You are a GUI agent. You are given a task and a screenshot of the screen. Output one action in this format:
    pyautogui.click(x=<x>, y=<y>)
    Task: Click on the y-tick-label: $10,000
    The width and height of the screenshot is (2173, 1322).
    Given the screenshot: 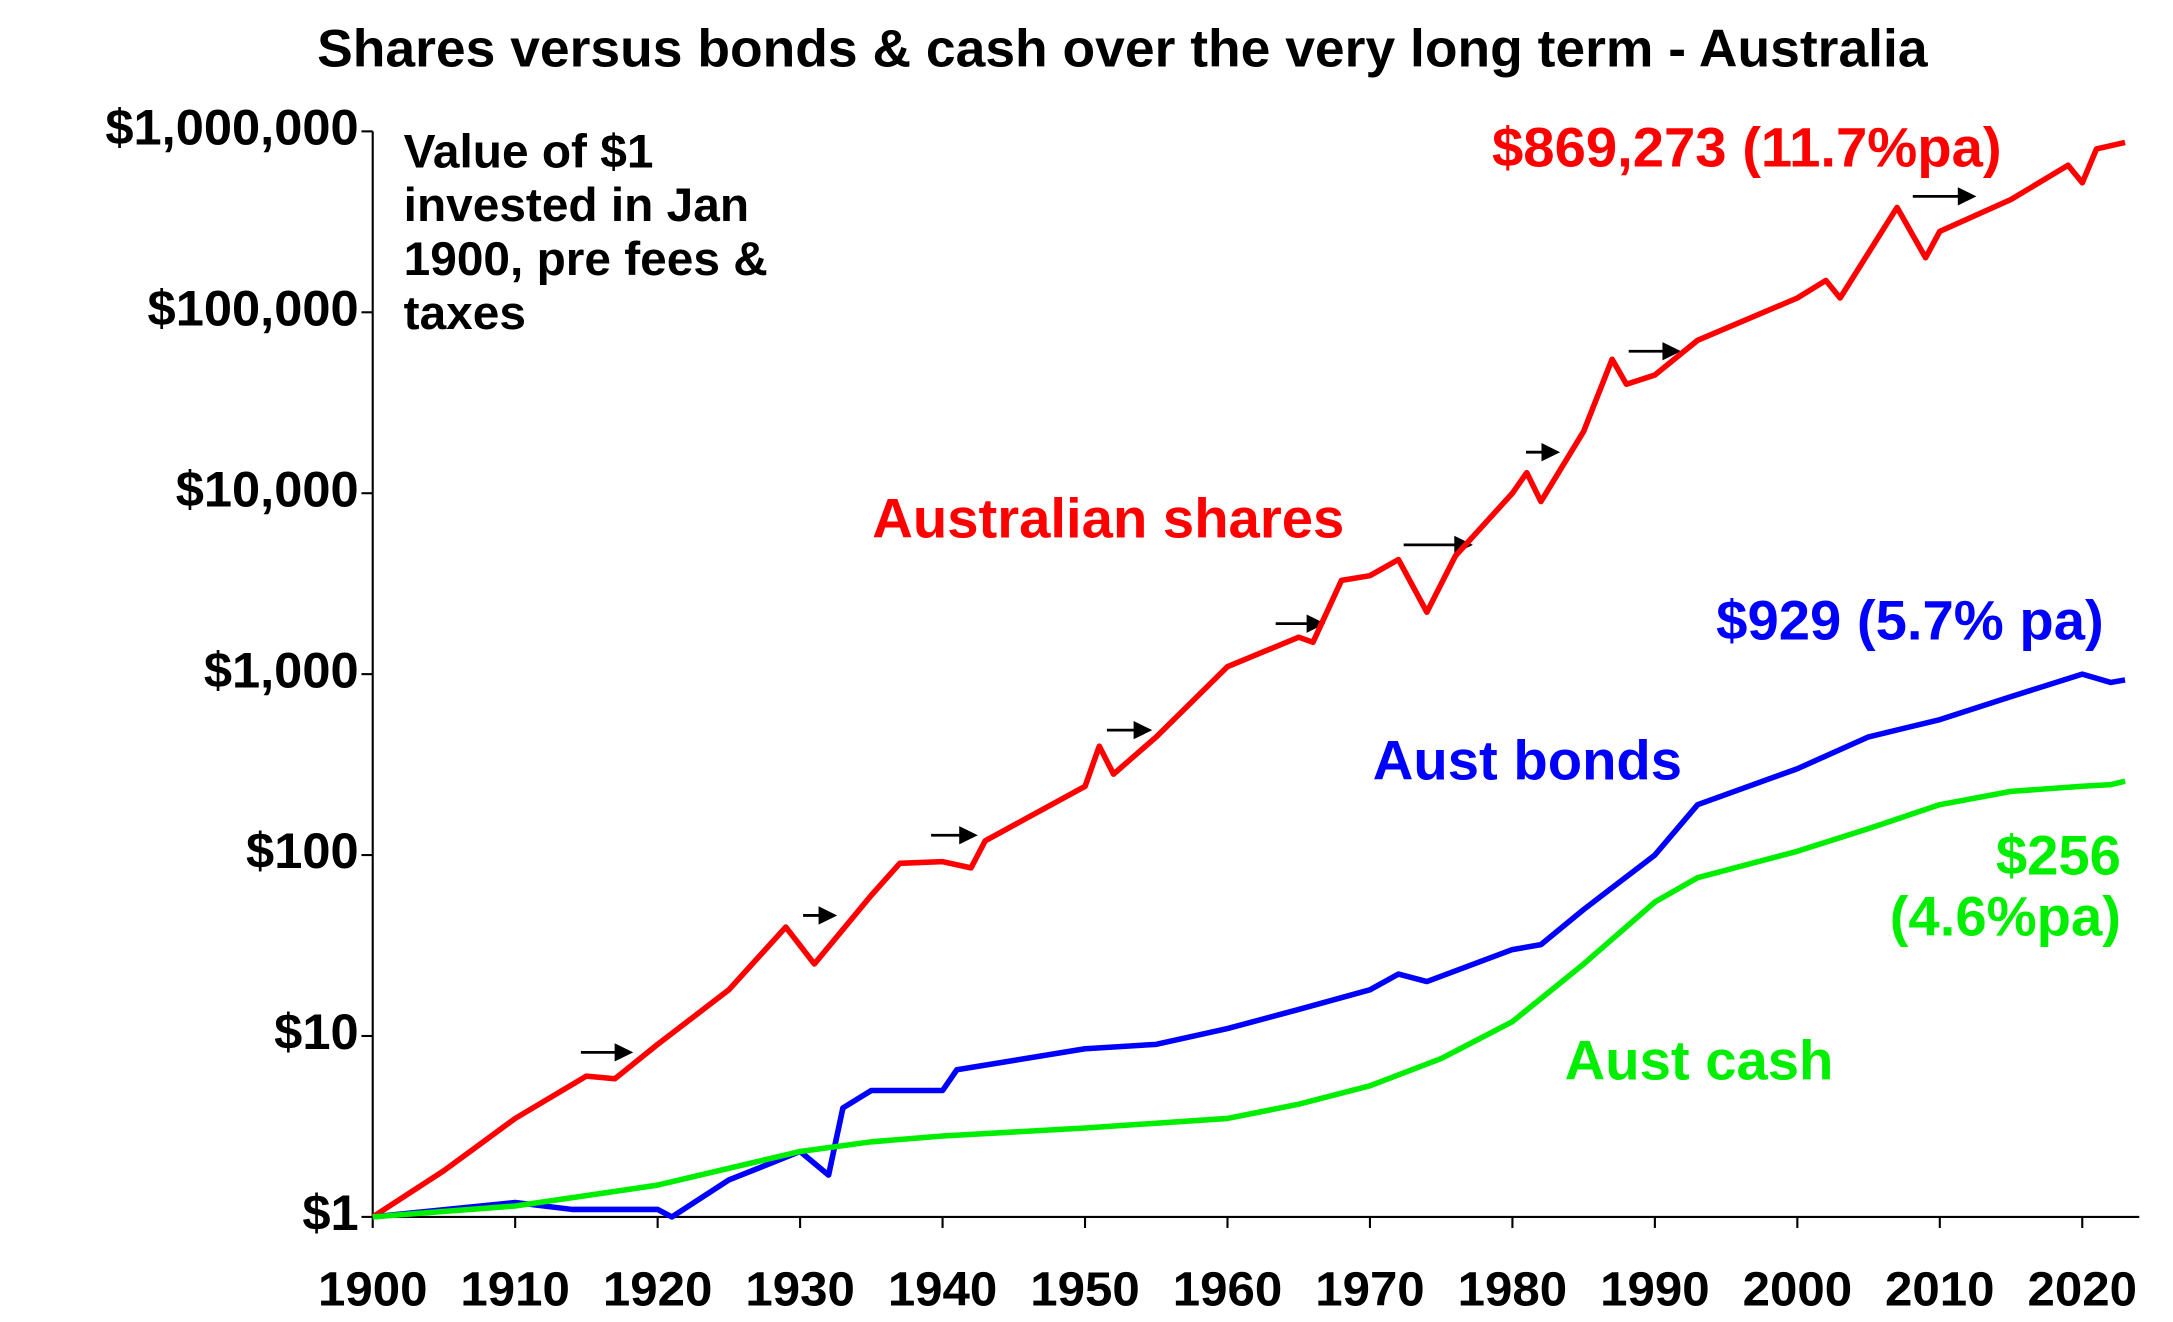 What is the action you would take?
    pyautogui.click(x=267, y=490)
    